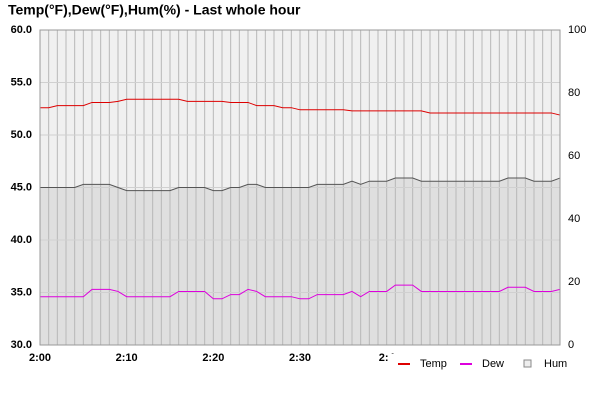  I want to click on x-tick-label: 2:30, so click(300, 358).